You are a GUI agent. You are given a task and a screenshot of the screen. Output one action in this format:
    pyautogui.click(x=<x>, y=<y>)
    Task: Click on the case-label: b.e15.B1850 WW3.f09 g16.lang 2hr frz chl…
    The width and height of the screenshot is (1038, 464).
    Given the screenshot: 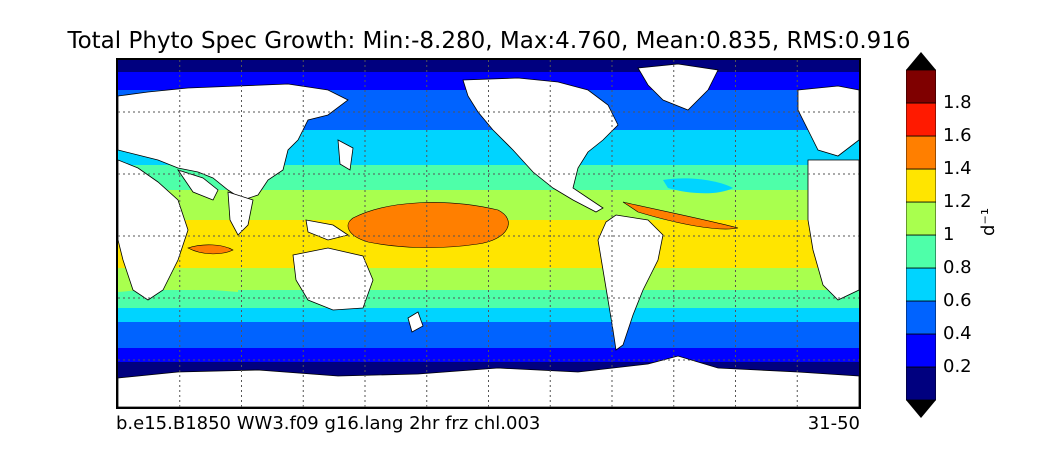 What is the action you would take?
    pyautogui.click(x=328, y=423)
    